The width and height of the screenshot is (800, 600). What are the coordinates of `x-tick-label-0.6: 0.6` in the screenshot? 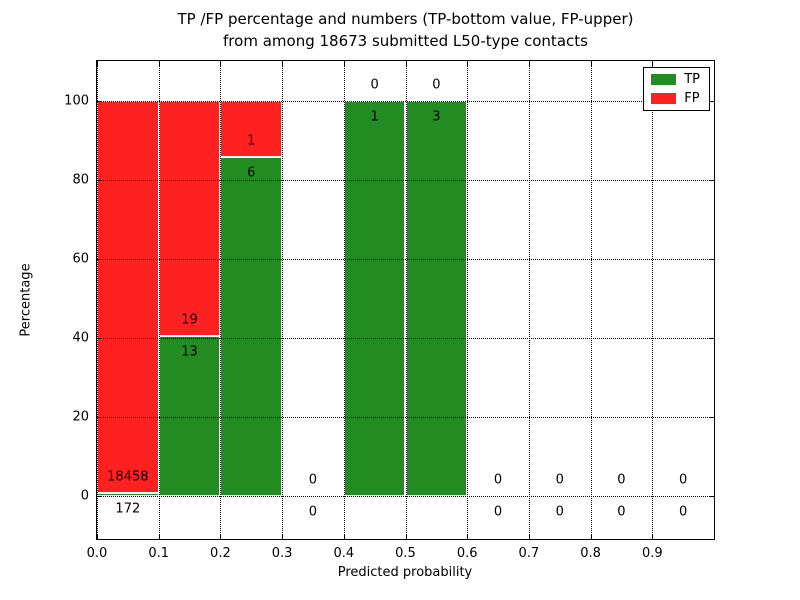 It's located at (467, 553).